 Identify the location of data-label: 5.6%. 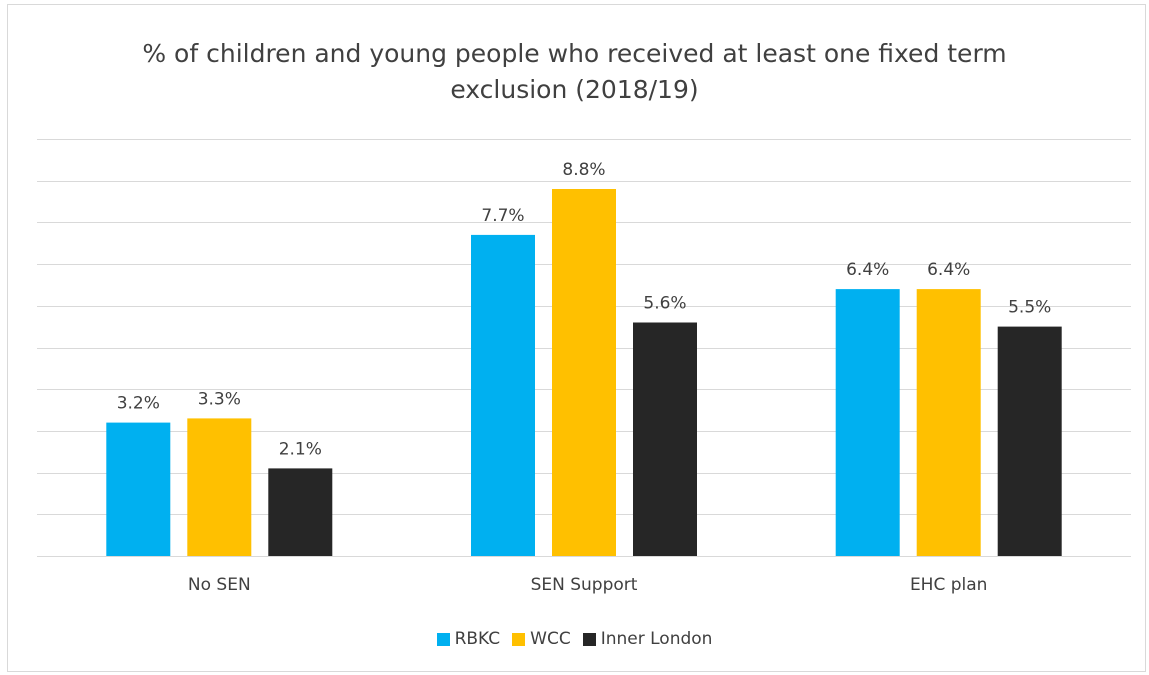
(664, 304).